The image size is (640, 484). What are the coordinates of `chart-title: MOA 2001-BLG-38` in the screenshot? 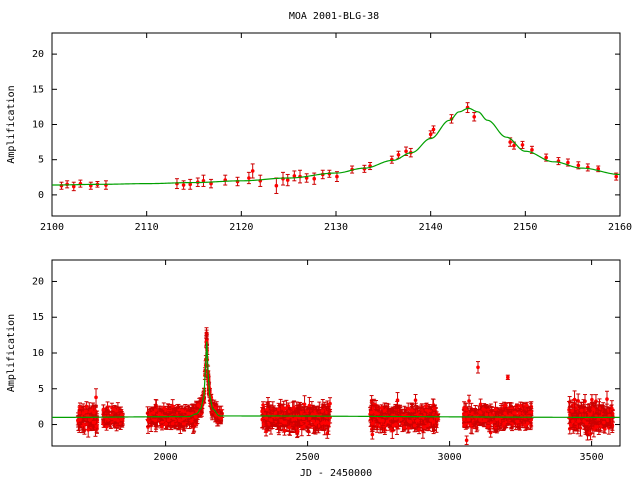 It's located at (334, 16).